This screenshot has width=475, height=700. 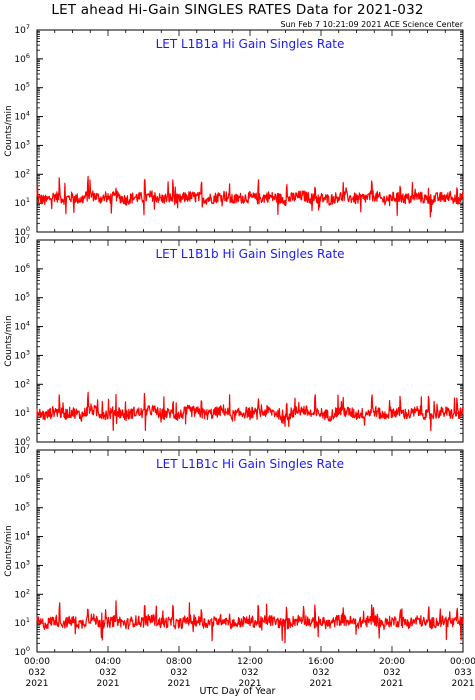 What do you see at coordinates (462, 673) in the screenshot?
I see `x-tick-label: 033` at bounding box center [462, 673].